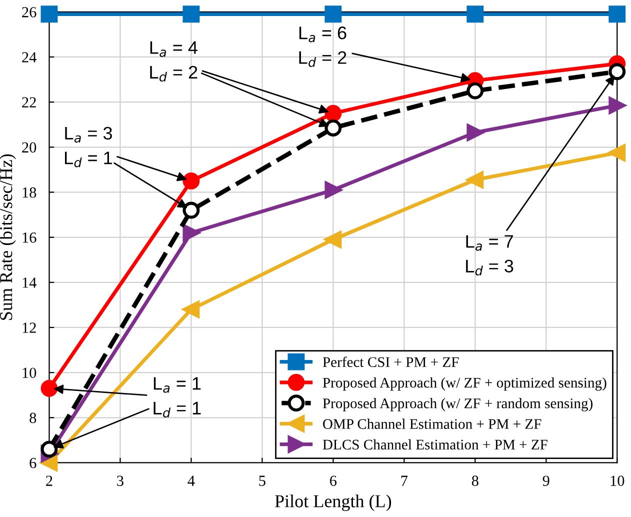  What do you see at coordinates (435, 444) in the screenshot?
I see `legend-label: DLCS Channel Estimation + PM + ZF` at bounding box center [435, 444].